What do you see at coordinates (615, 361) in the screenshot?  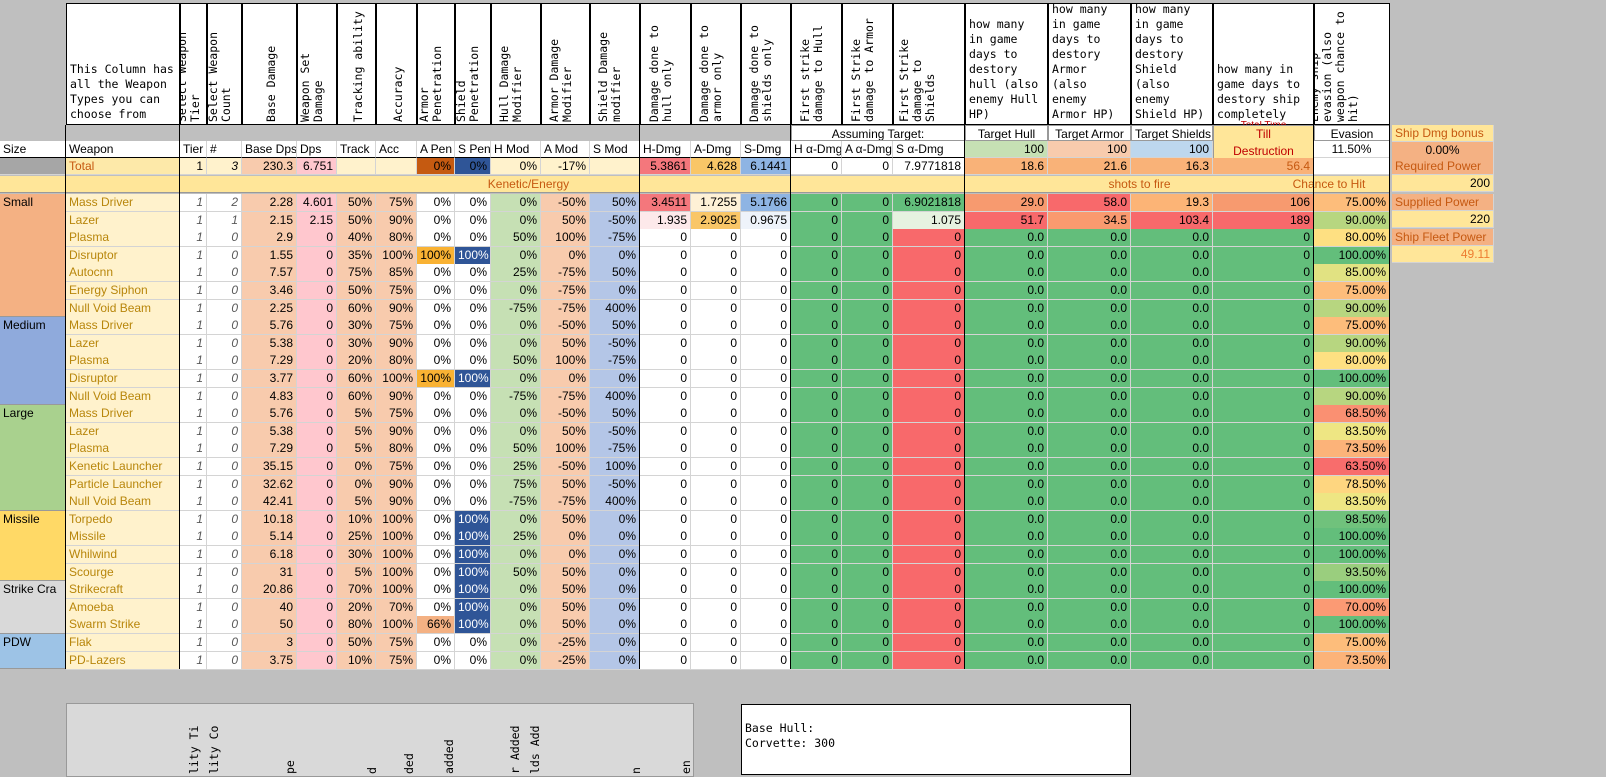 I see `shield-mod: -75%` at bounding box center [615, 361].